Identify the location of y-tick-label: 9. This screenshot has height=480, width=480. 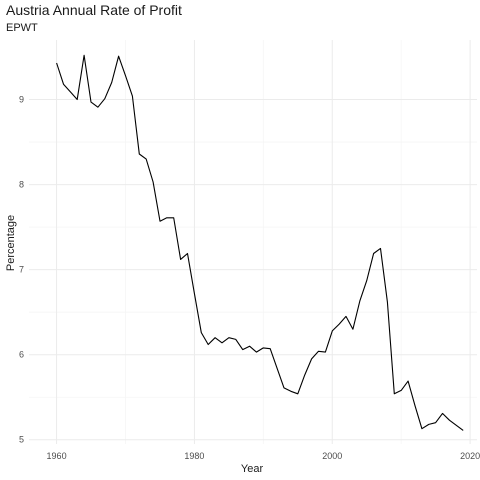
(21, 100).